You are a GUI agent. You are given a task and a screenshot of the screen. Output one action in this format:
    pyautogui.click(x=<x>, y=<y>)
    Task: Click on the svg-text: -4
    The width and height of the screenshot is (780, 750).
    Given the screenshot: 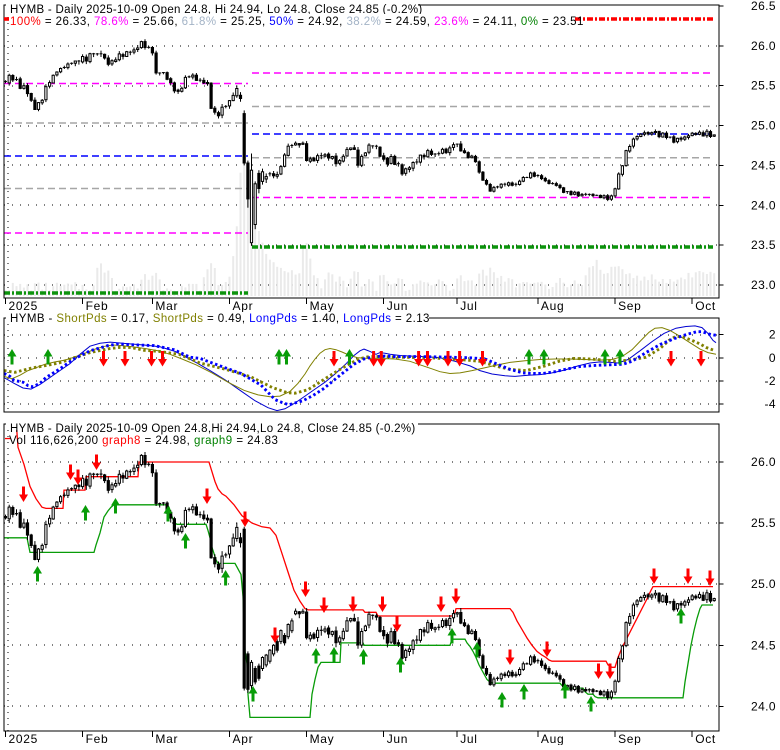 What is the action you would take?
    pyautogui.click(x=770, y=404)
    